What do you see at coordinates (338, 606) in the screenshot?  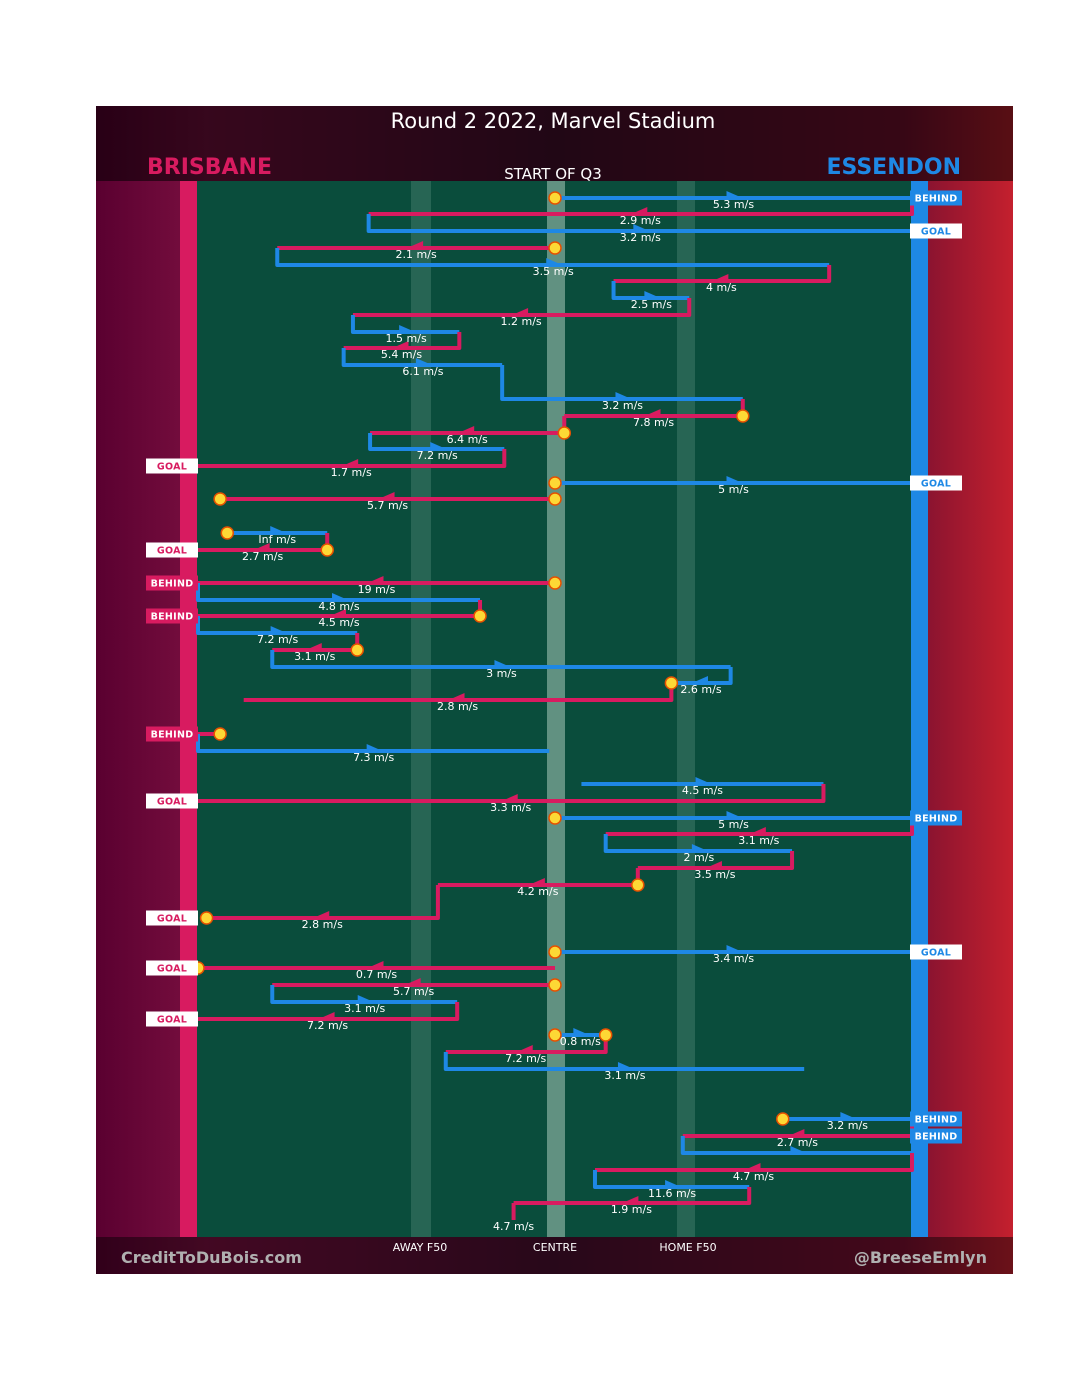 I see `speed-label: 4.8 m/s` at bounding box center [338, 606].